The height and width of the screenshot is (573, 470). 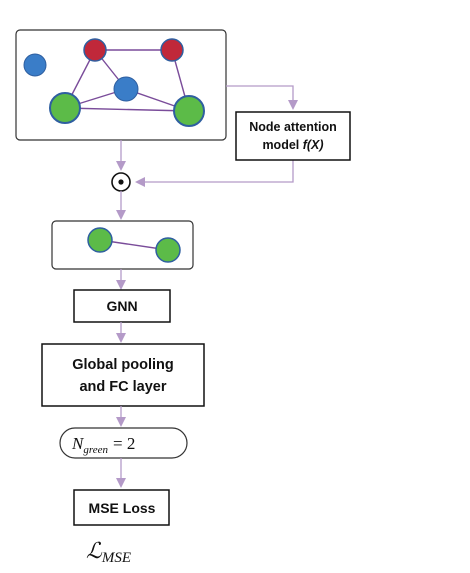 I want to click on loss-symbol: ℒMSE, so click(x=108, y=552).